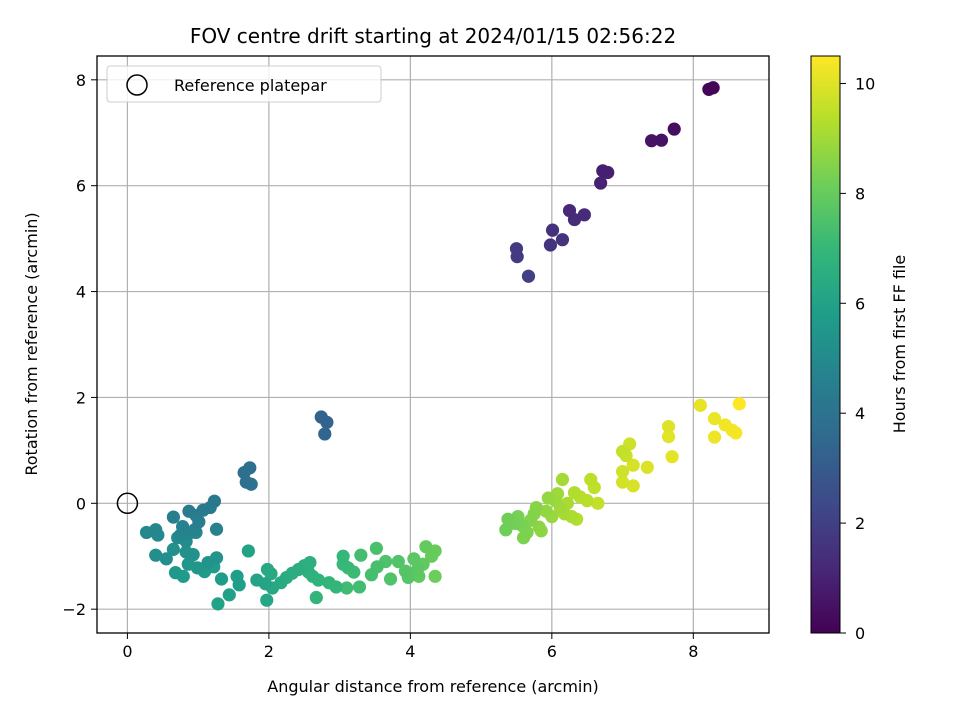 Image resolution: width=960 pixels, height=724 pixels. What do you see at coordinates (825, 344) in the screenshot?
I see `colorbar-gradient` at bounding box center [825, 344].